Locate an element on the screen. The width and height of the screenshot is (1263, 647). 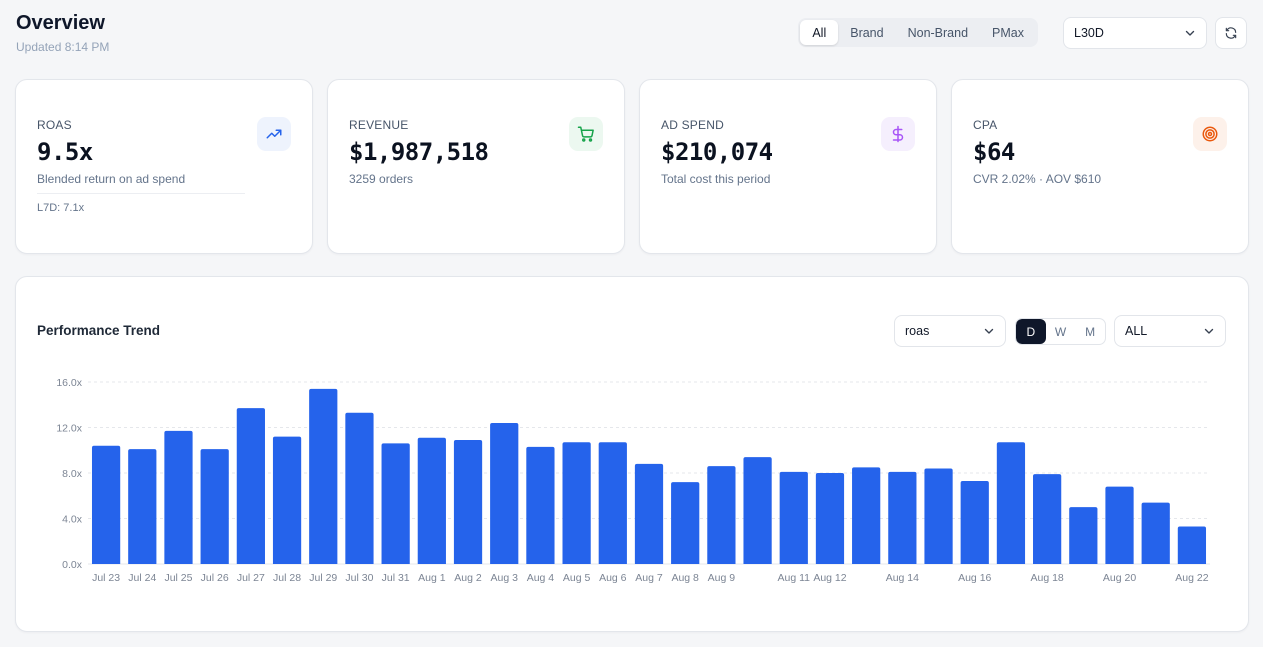
kpi-value: $1,987,518 is located at coordinates (419, 152).